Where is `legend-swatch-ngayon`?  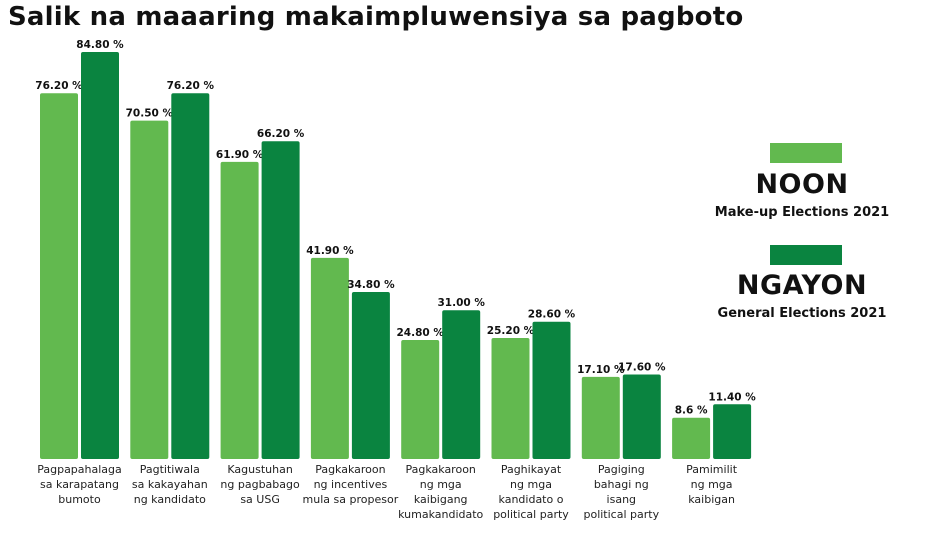
legend-swatch-ngayon is located at coordinates (806, 255).